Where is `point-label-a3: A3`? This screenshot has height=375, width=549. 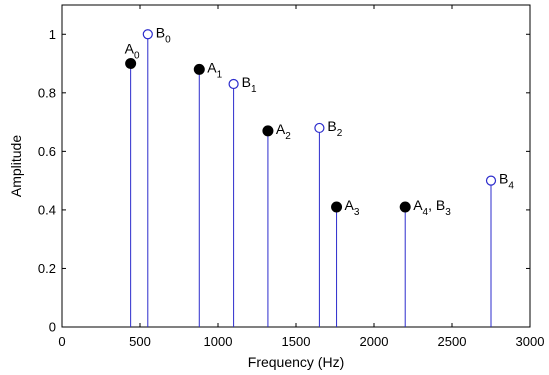 point-label-a3: A3 is located at coordinates (352, 207).